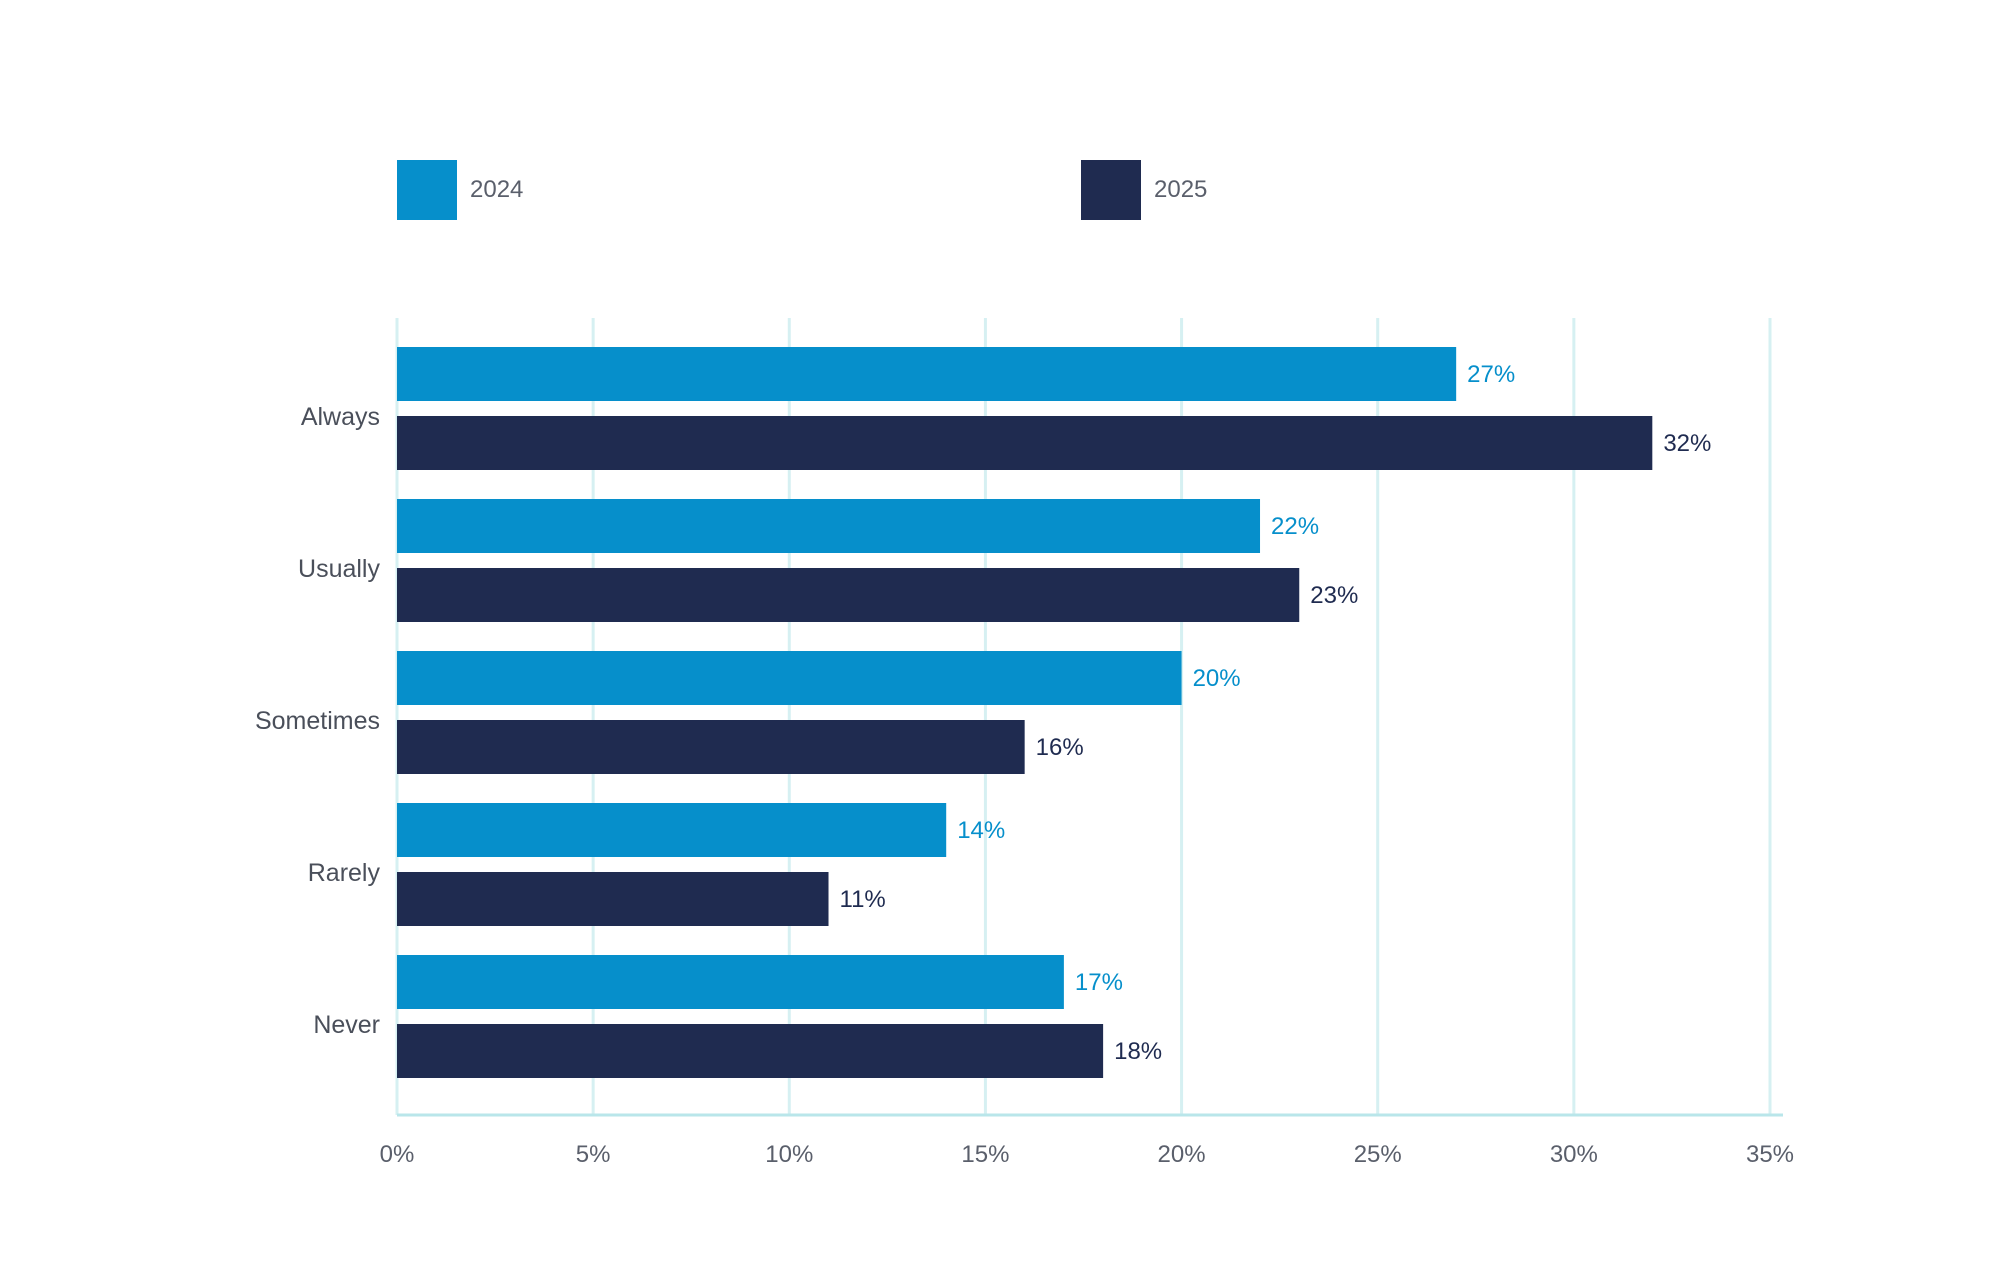  Describe the element at coordinates (1334, 595) in the screenshot. I see `bar-value-label: 23%` at that location.